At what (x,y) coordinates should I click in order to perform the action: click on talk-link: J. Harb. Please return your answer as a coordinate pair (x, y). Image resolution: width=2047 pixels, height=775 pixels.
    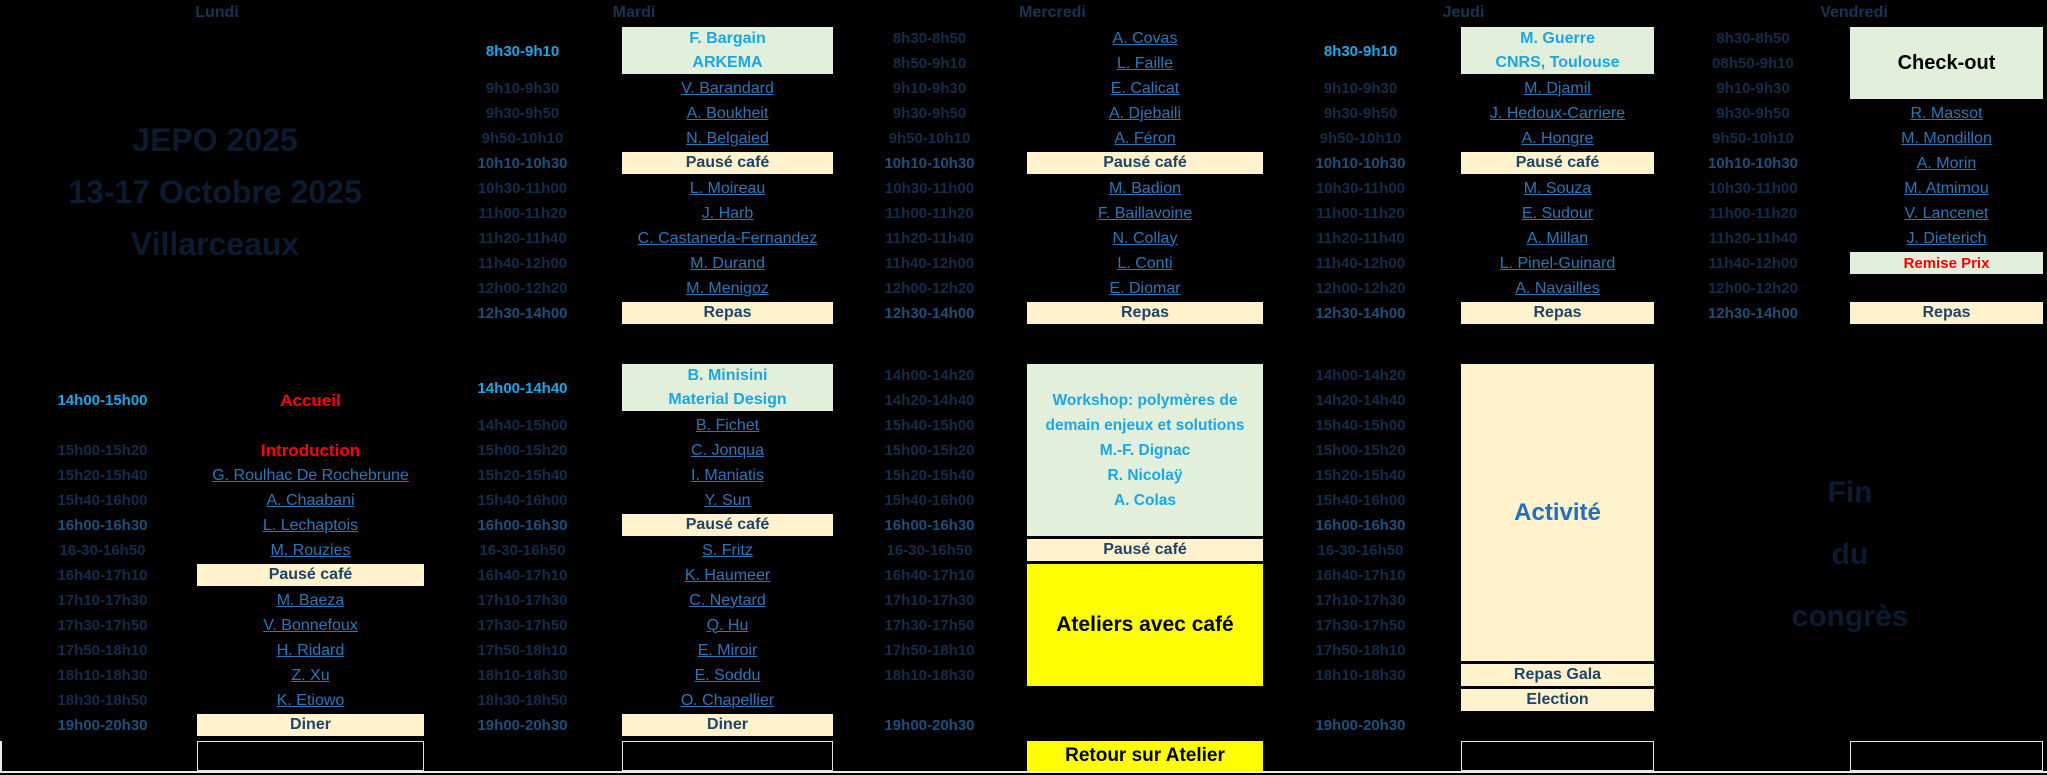
    Looking at the image, I should click on (727, 213).